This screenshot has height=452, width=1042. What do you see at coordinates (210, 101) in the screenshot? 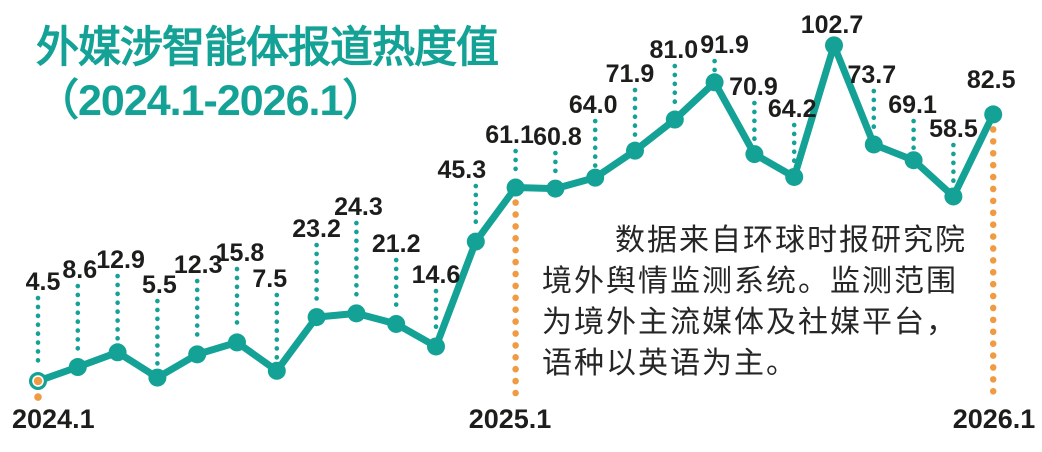
I see `chart-title-line2: （2024.1-2026.1）` at bounding box center [210, 101].